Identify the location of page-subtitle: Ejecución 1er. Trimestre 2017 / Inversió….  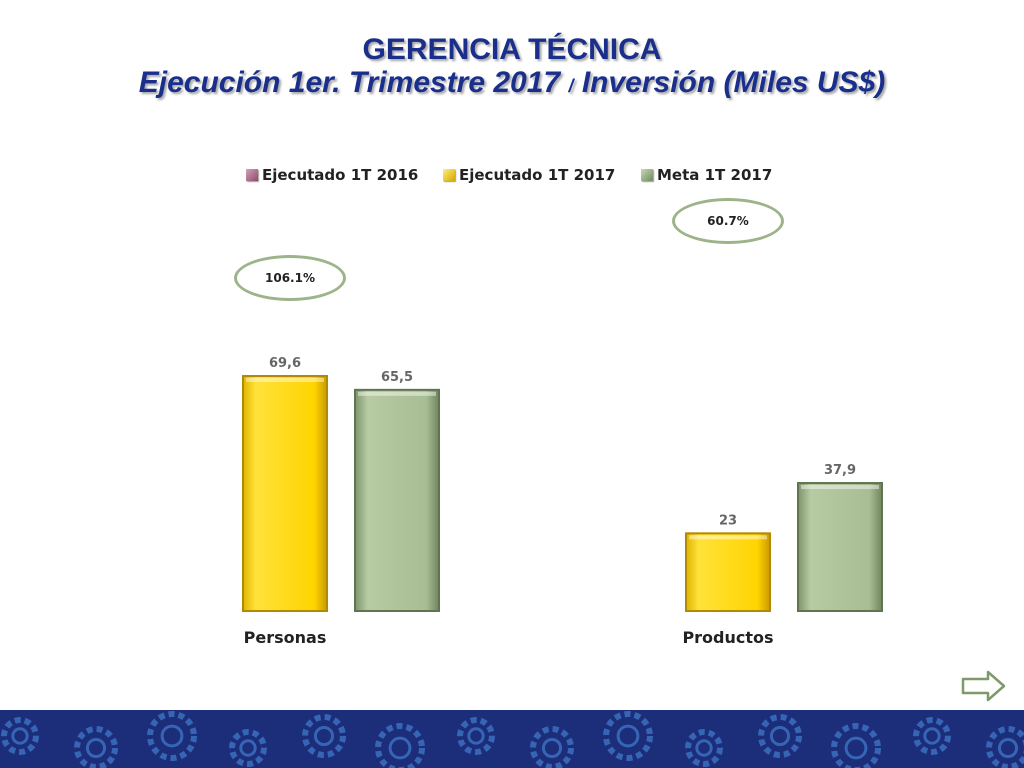
(512, 84).